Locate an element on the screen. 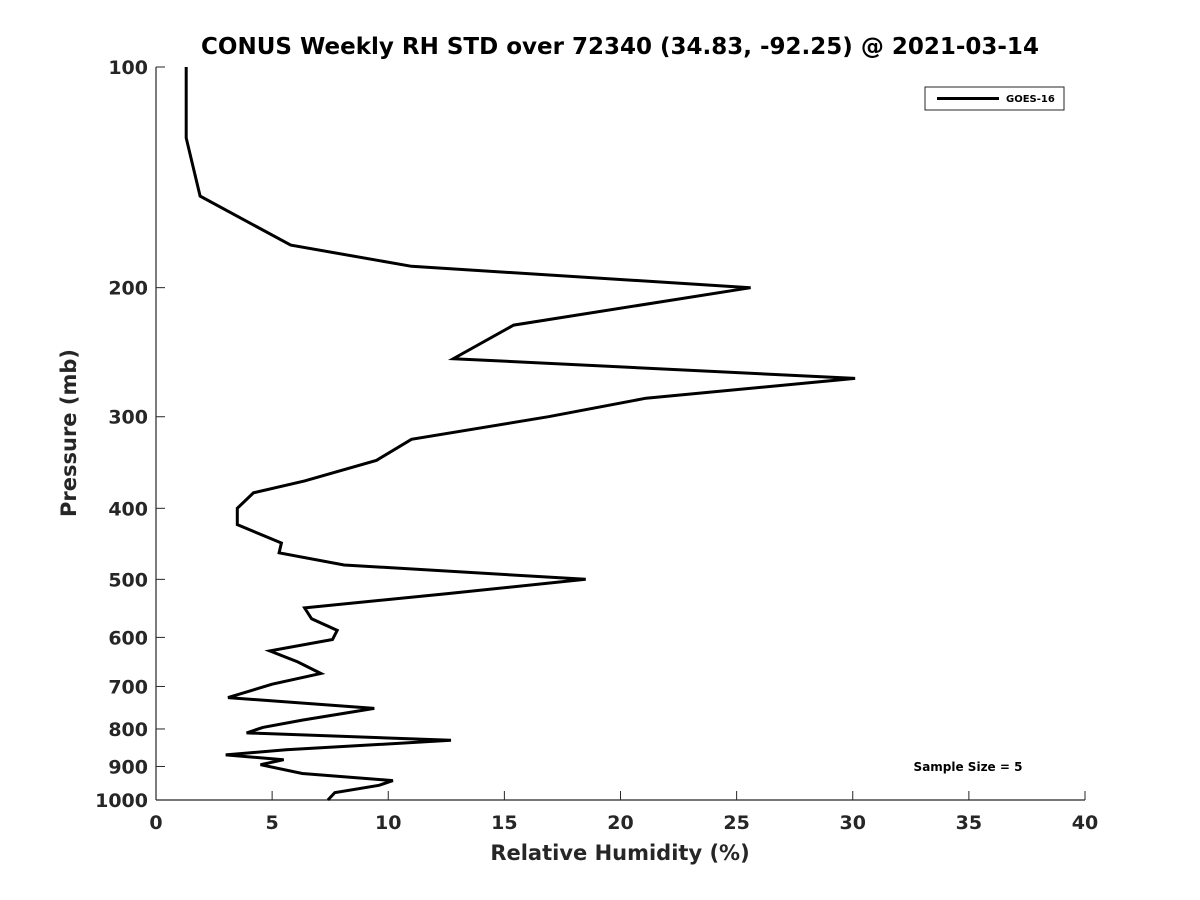 The width and height of the screenshot is (1200, 900). x-tick-label: 15 is located at coordinates (504, 823).